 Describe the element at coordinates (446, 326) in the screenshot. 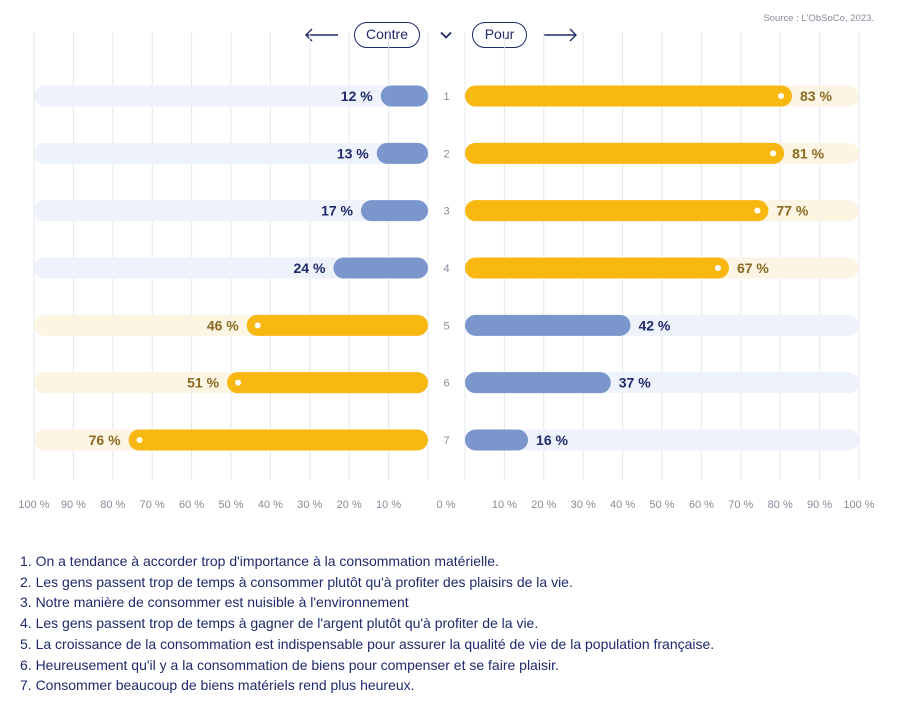

I see `category-label: 5` at that location.